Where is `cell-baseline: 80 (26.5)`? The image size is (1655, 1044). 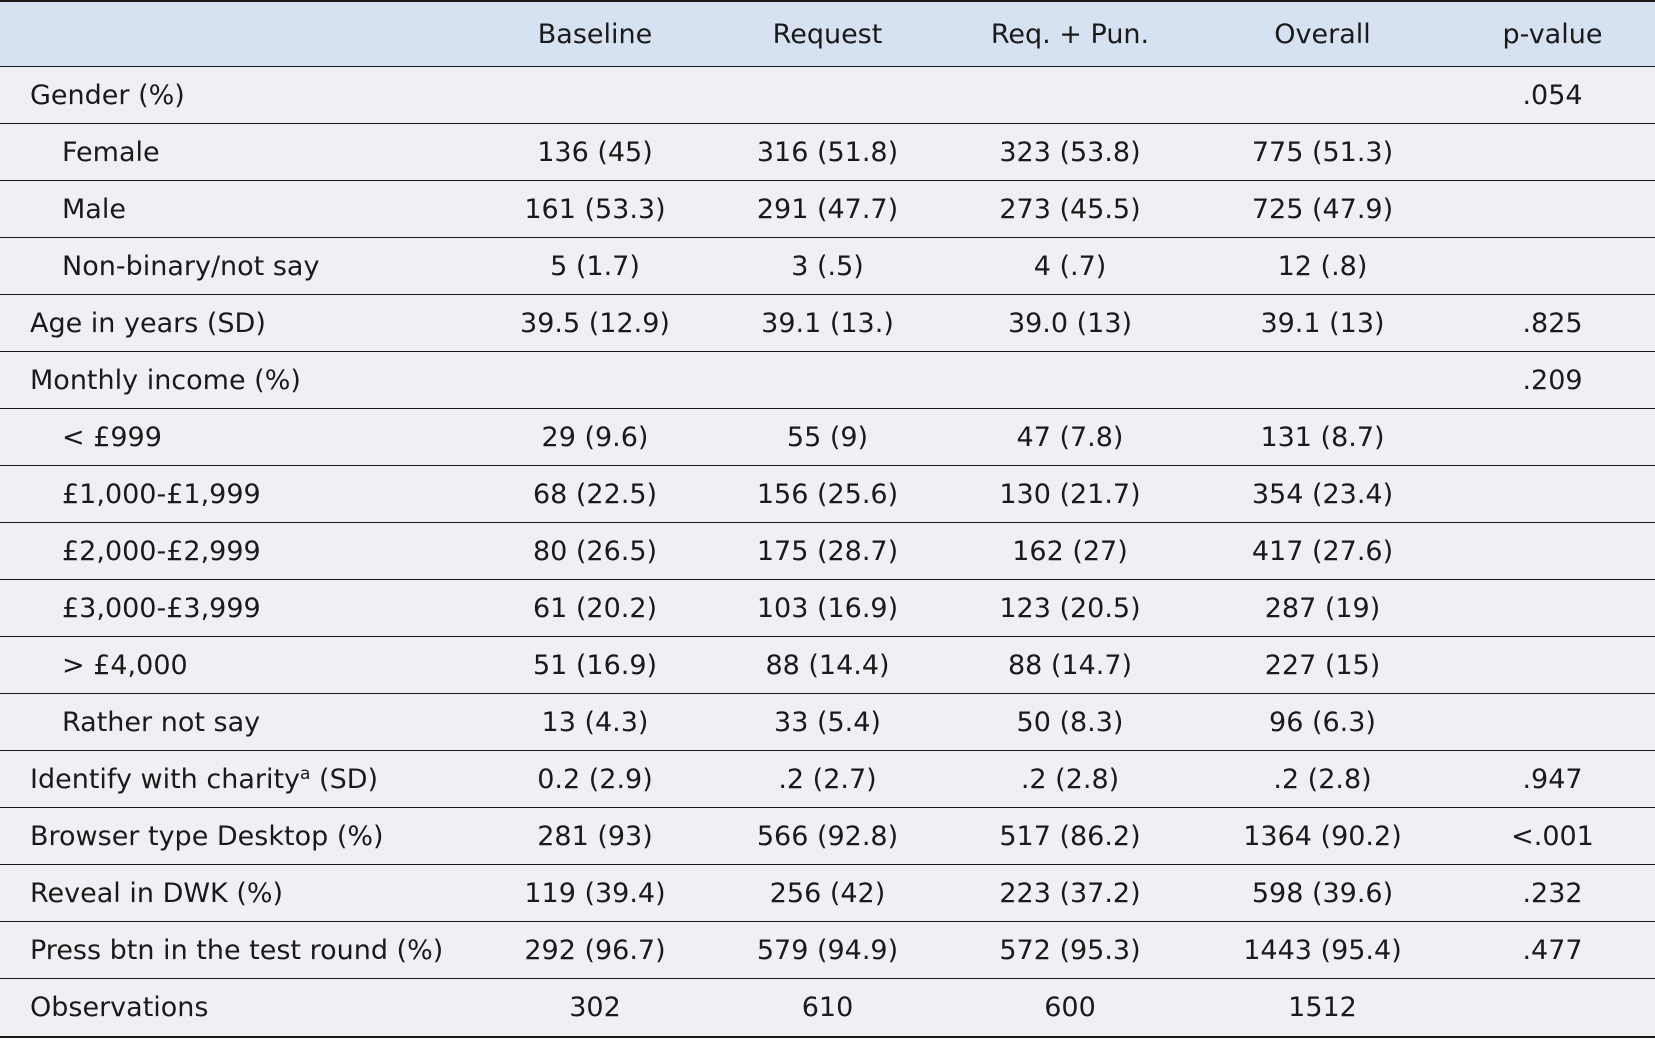
cell-baseline: 80 (26.5) is located at coordinates (595, 551).